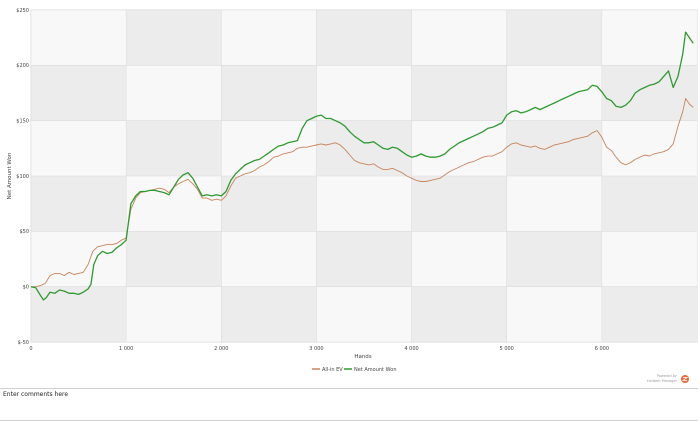 Image resolution: width=700 pixels, height=421 pixels. I want to click on y-tick-label: $100, so click(22, 177).